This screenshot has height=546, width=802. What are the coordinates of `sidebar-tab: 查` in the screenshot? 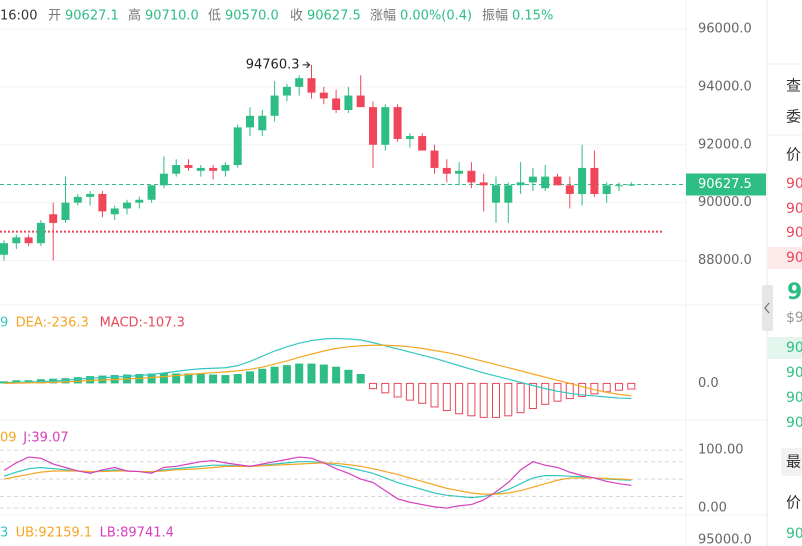 It's located at (793, 86).